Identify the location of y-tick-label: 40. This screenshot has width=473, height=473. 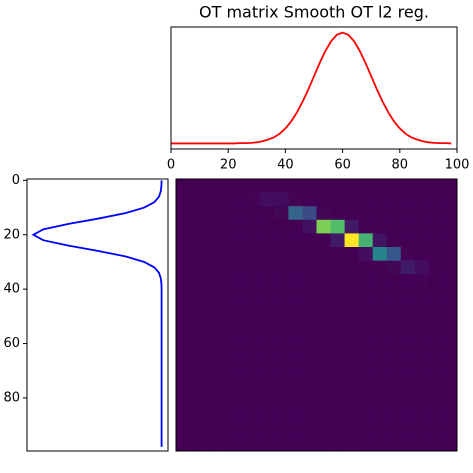
(11, 289).